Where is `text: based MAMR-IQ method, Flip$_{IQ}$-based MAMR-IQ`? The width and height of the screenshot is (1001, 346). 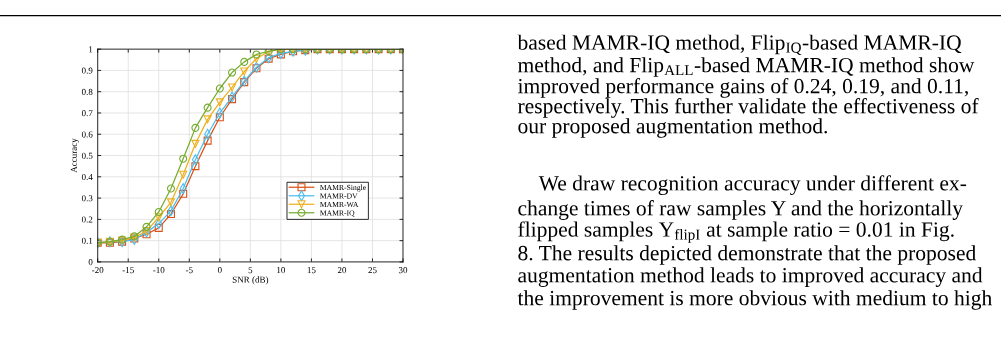
text: based MAMR-IQ method, Flip$_{IQ}$-based MAMR-IQ is located at coordinates (739, 44).